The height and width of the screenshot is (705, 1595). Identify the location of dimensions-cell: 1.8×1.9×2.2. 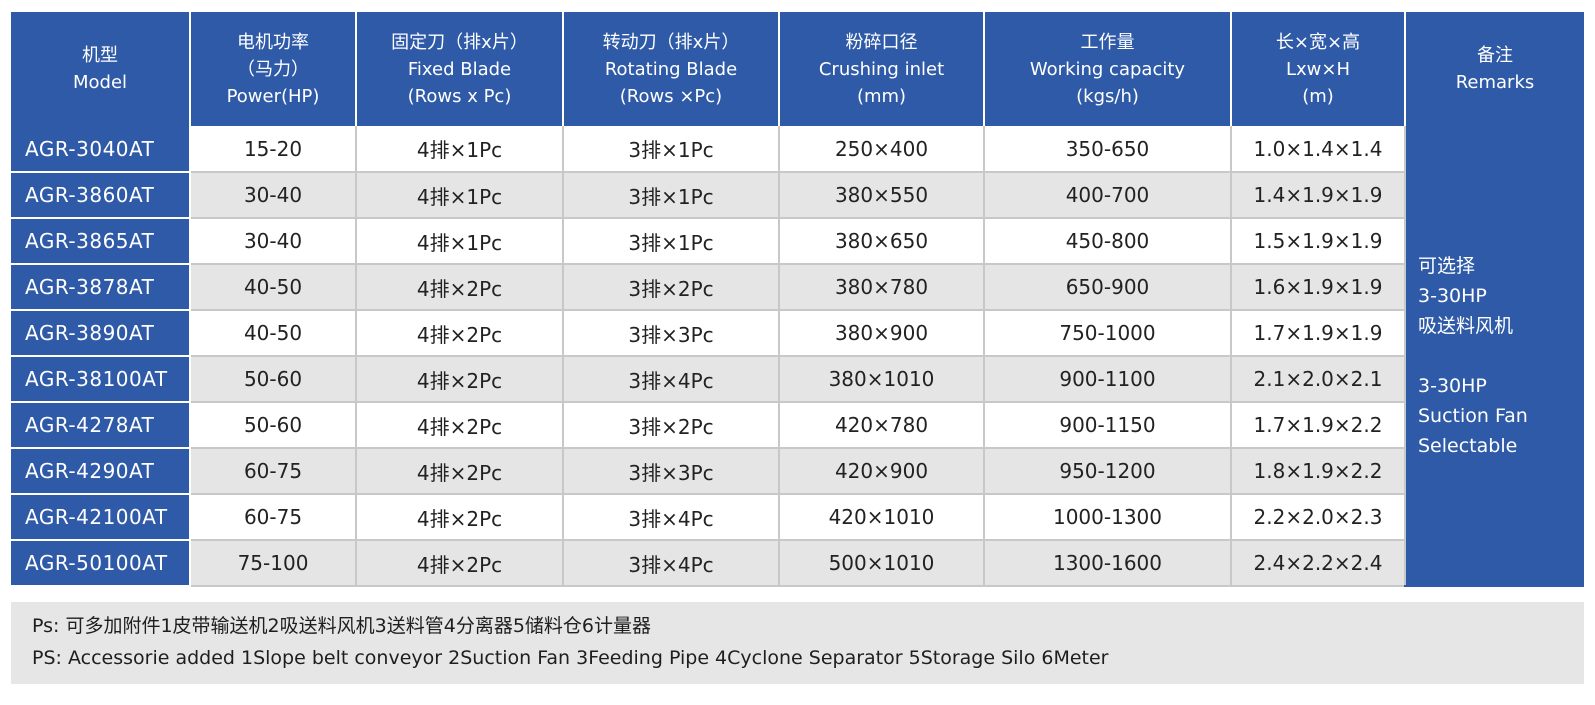
(1318, 471).